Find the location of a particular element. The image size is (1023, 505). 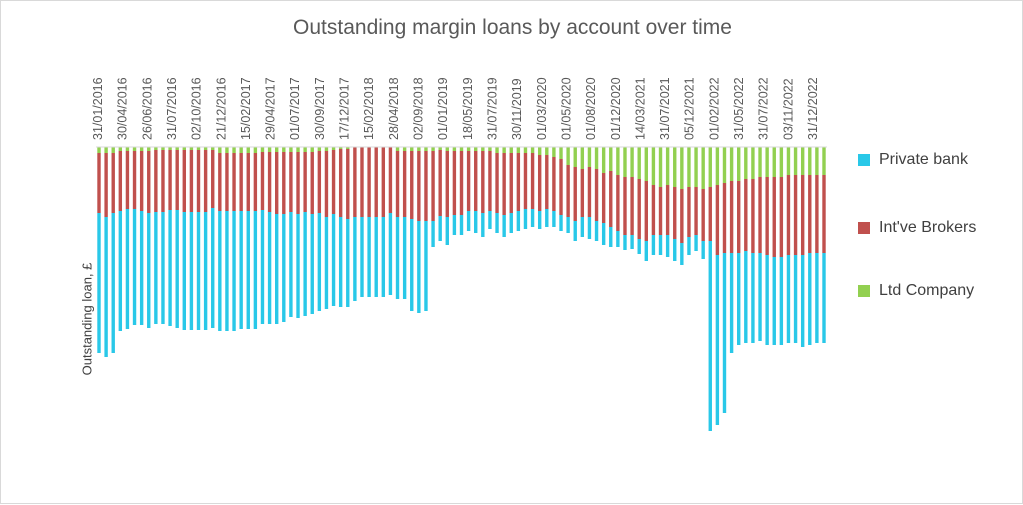

legend-item-private-bank: Private bank is located at coordinates (913, 160).